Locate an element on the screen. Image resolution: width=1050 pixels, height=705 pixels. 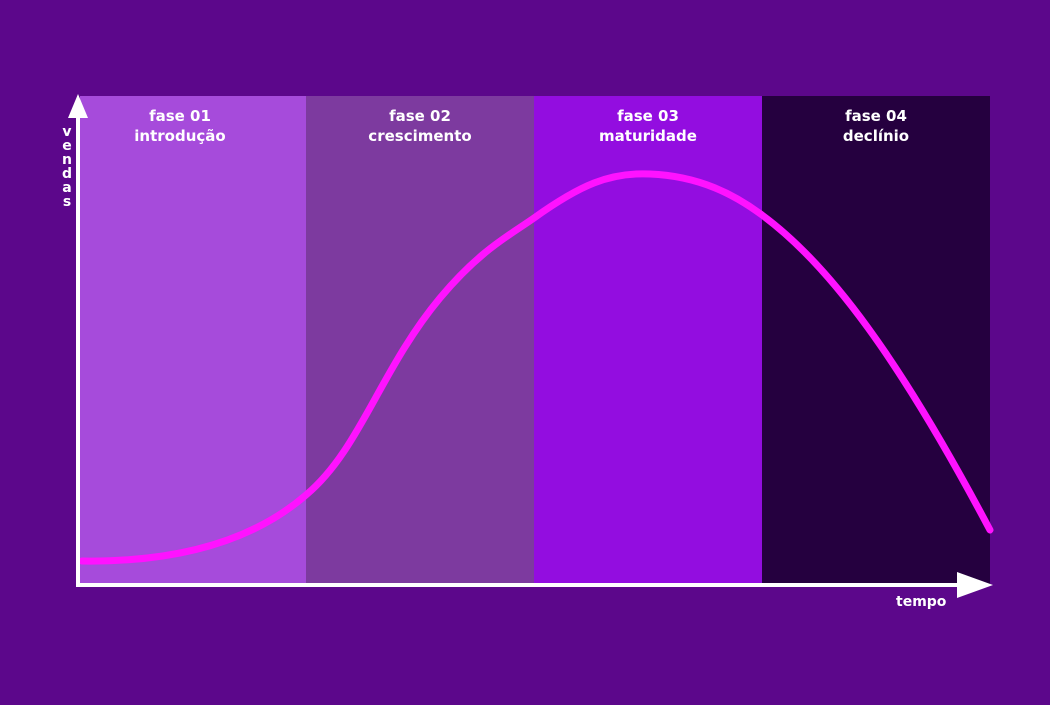
phase-name: crescimento is located at coordinates (420, 136).